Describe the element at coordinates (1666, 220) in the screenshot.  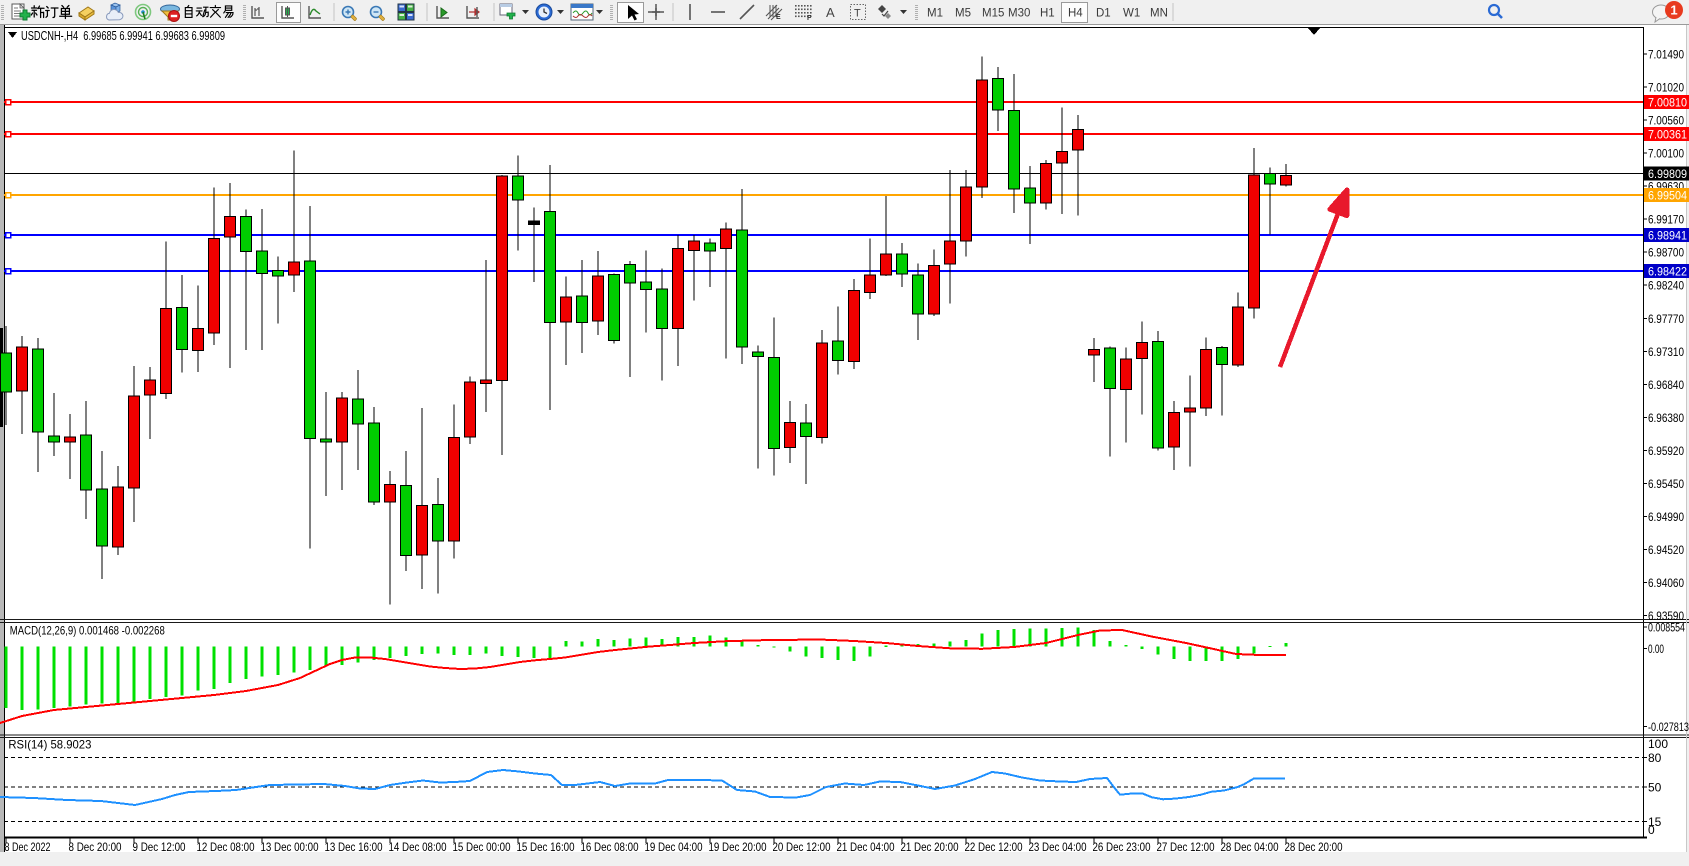
I see `svg-text: 6.99170` at that location.